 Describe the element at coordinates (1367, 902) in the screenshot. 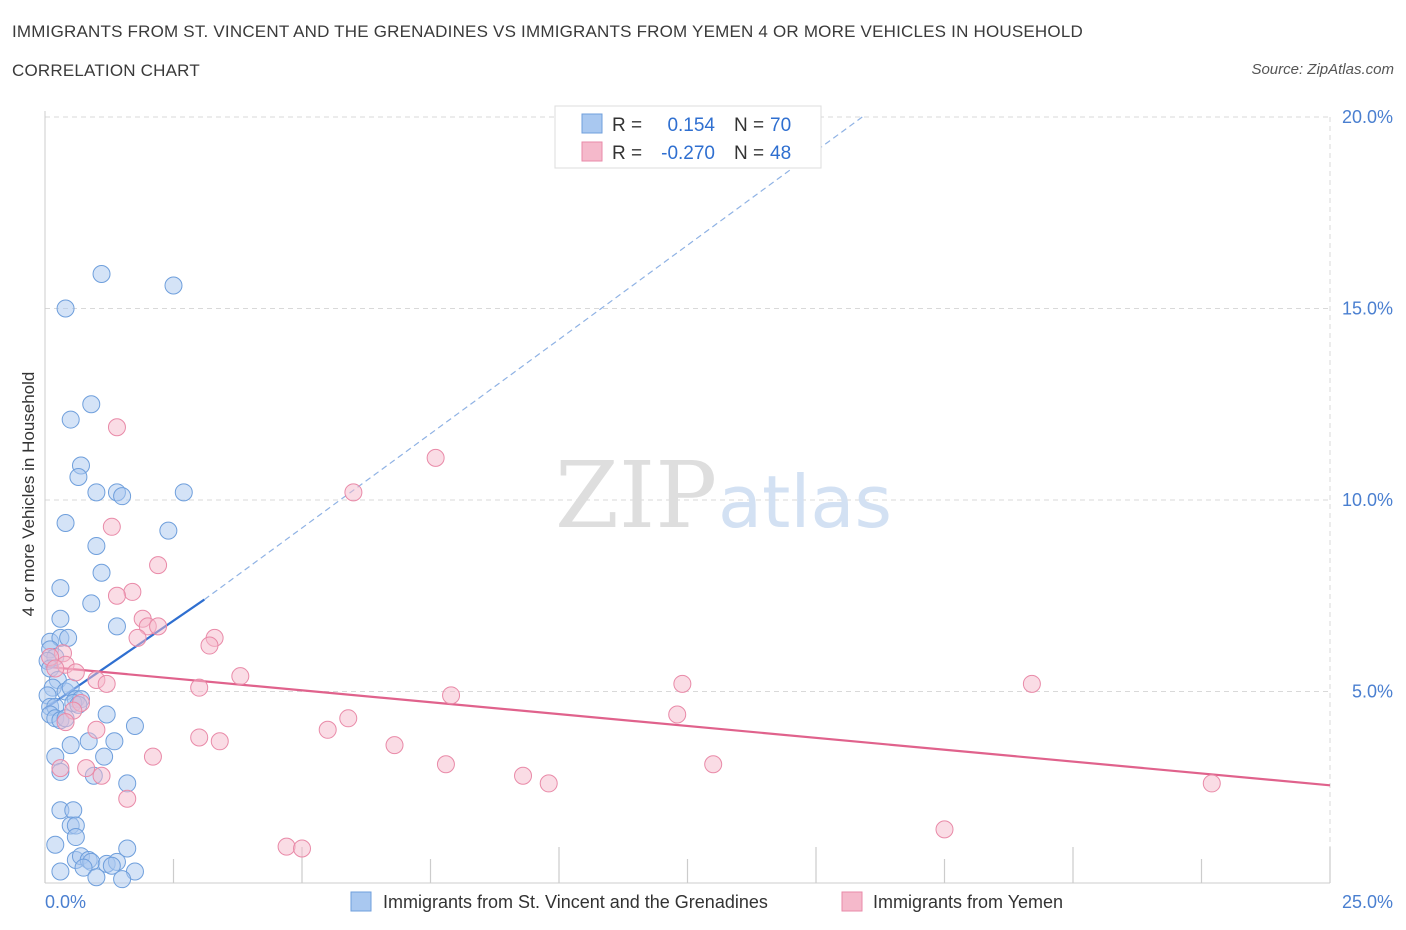

I see `x-tick-label: 25.0%` at that location.